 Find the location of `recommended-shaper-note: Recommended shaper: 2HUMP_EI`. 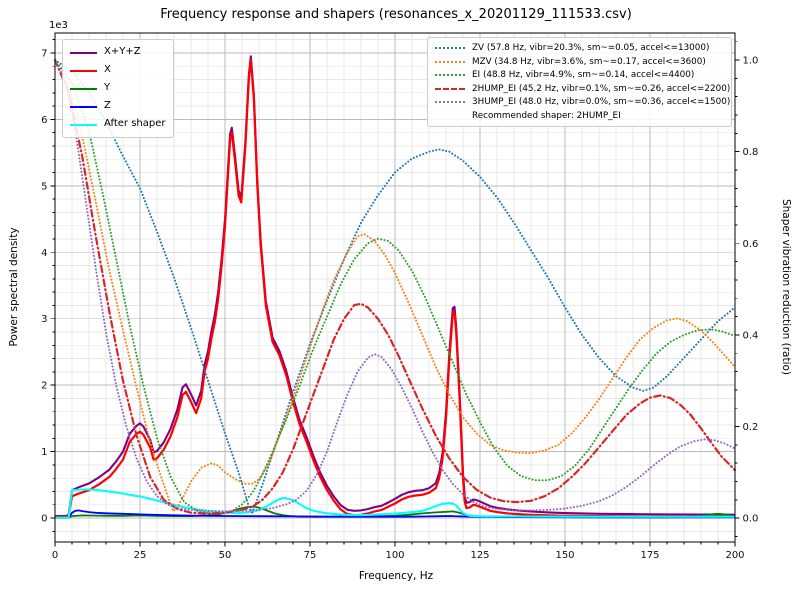

recommended-shaper-note: Recommended shaper: 2HUMP_EI is located at coordinates (546, 115).